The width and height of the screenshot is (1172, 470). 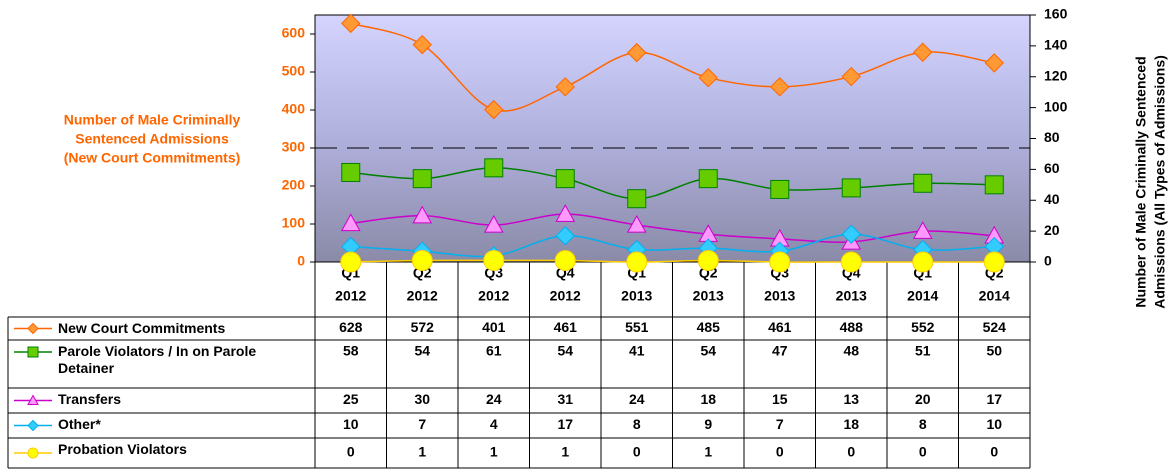 What do you see at coordinates (351, 424) in the screenshot?
I see `table-value: 10` at bounding box center [351, 424].